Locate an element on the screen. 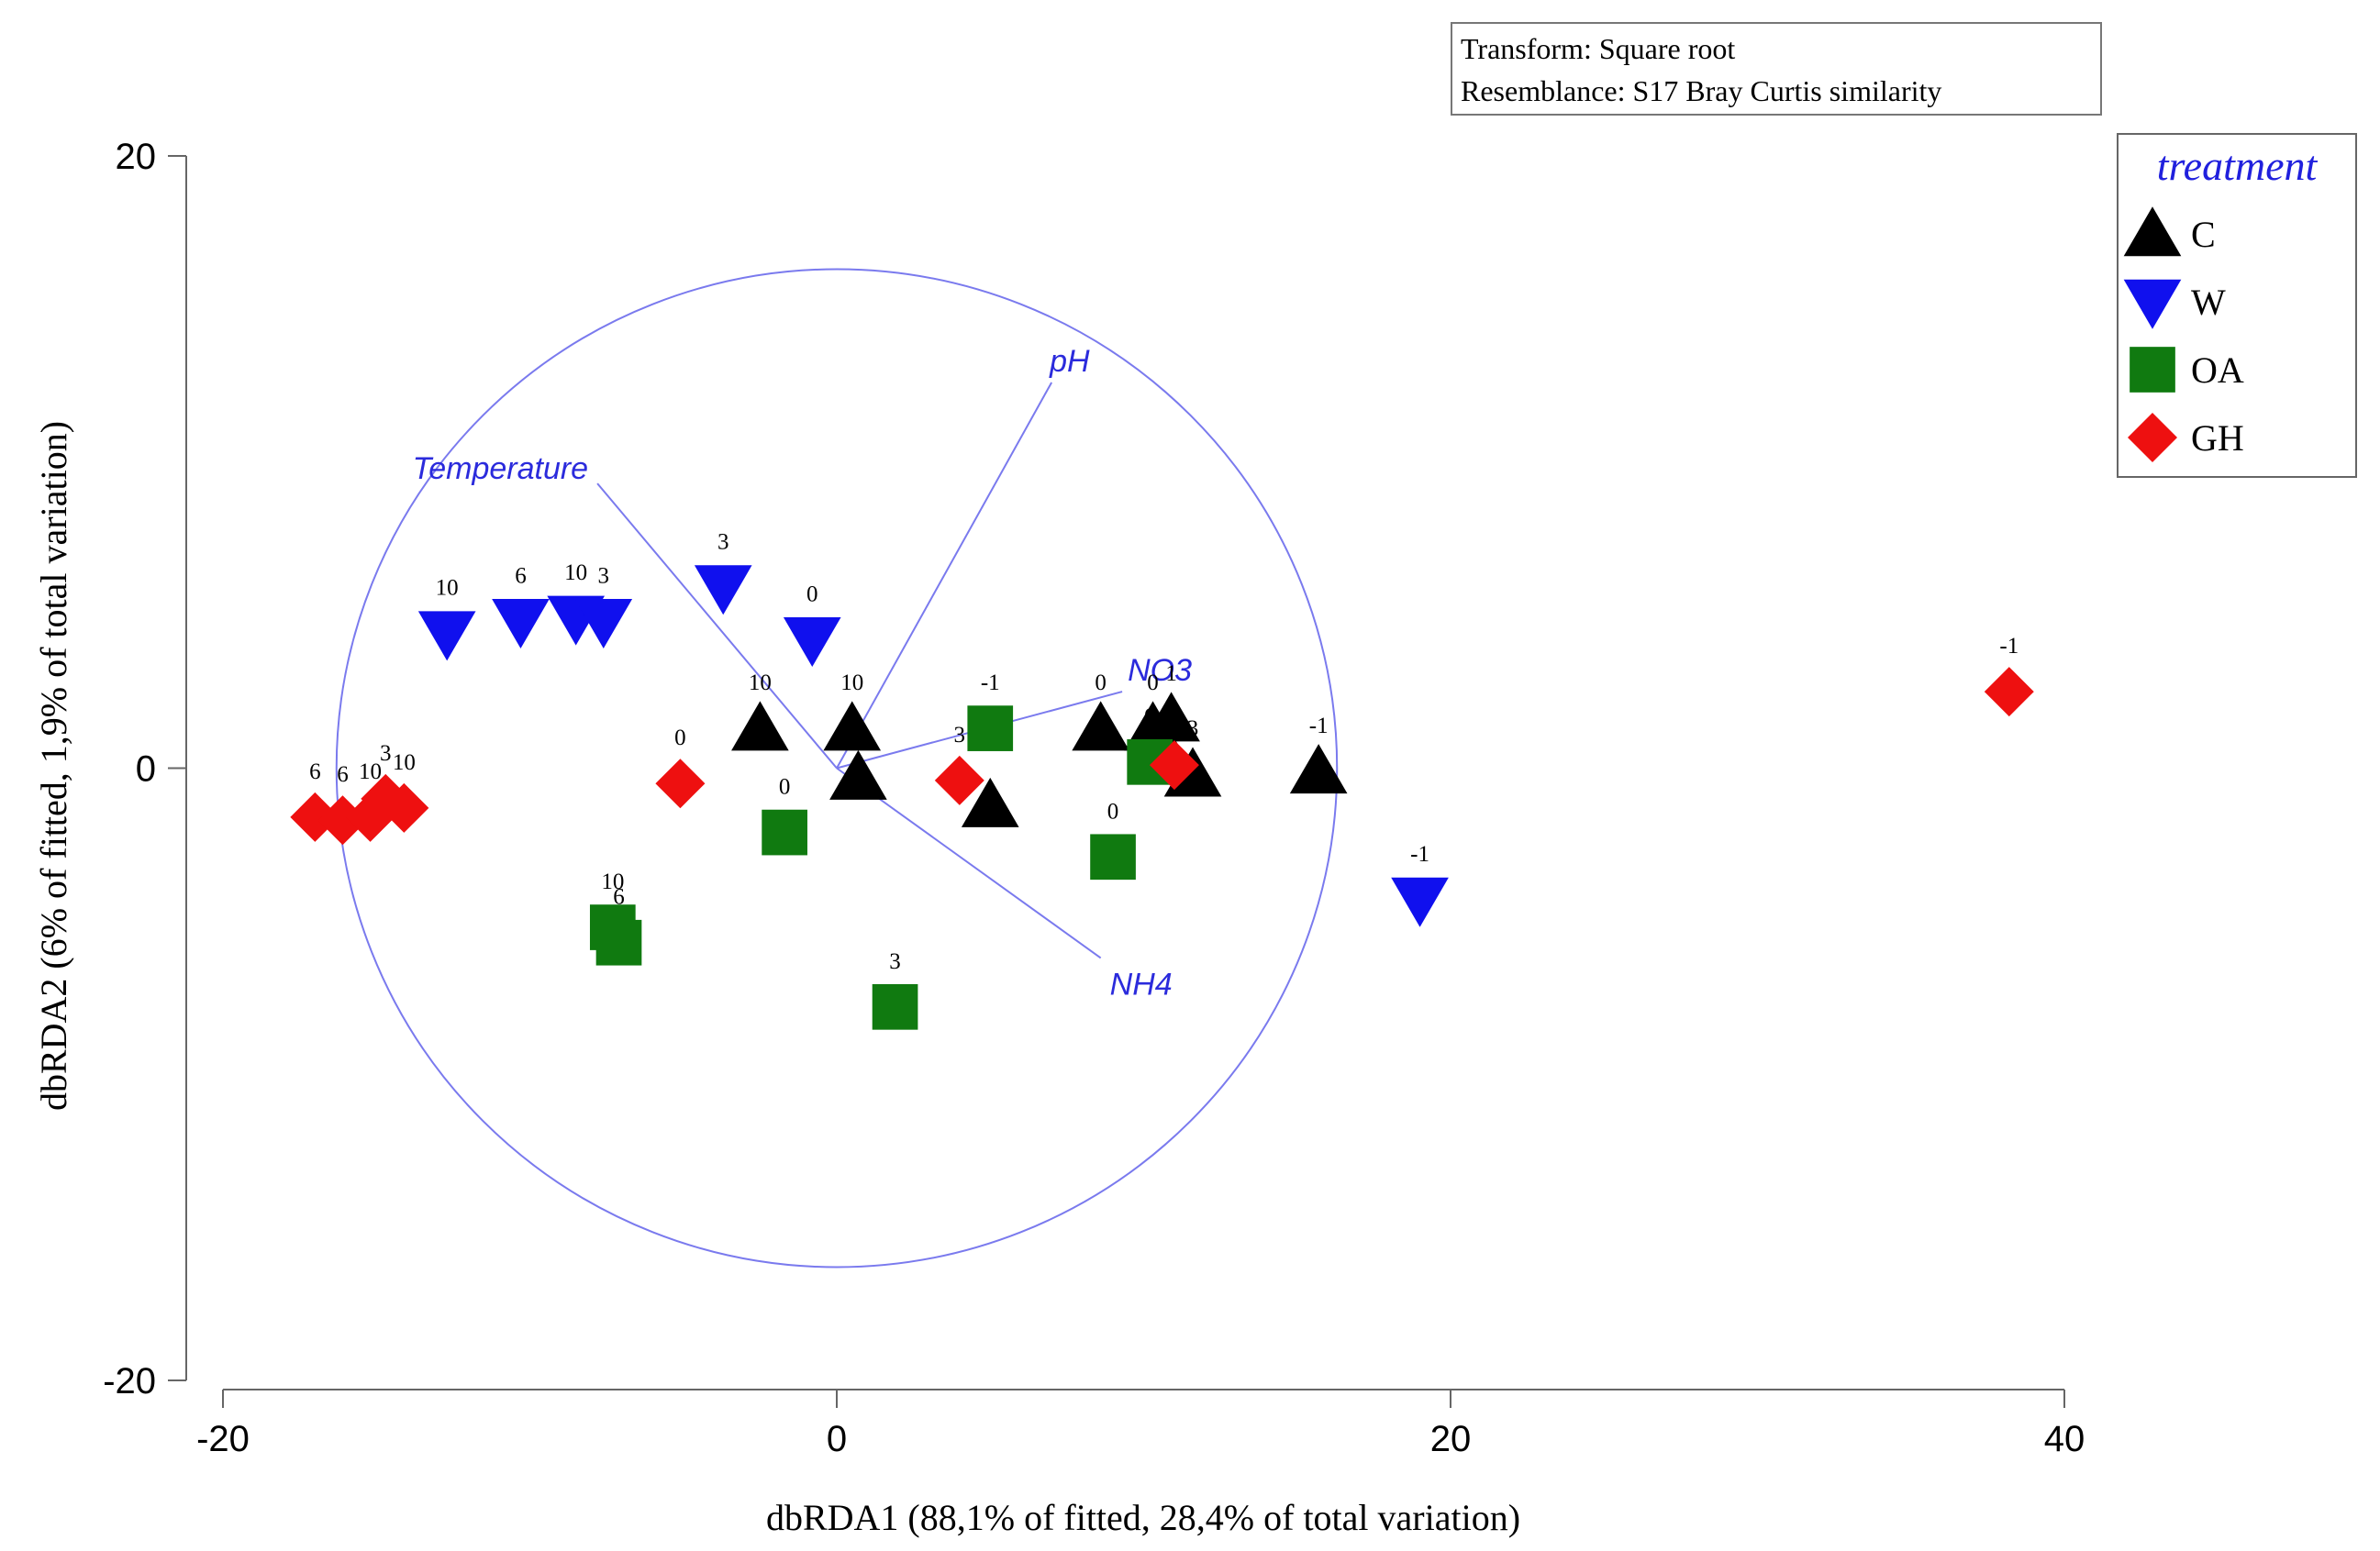  vector-label-temperature: Temperature is located at coordinates (501, 468).